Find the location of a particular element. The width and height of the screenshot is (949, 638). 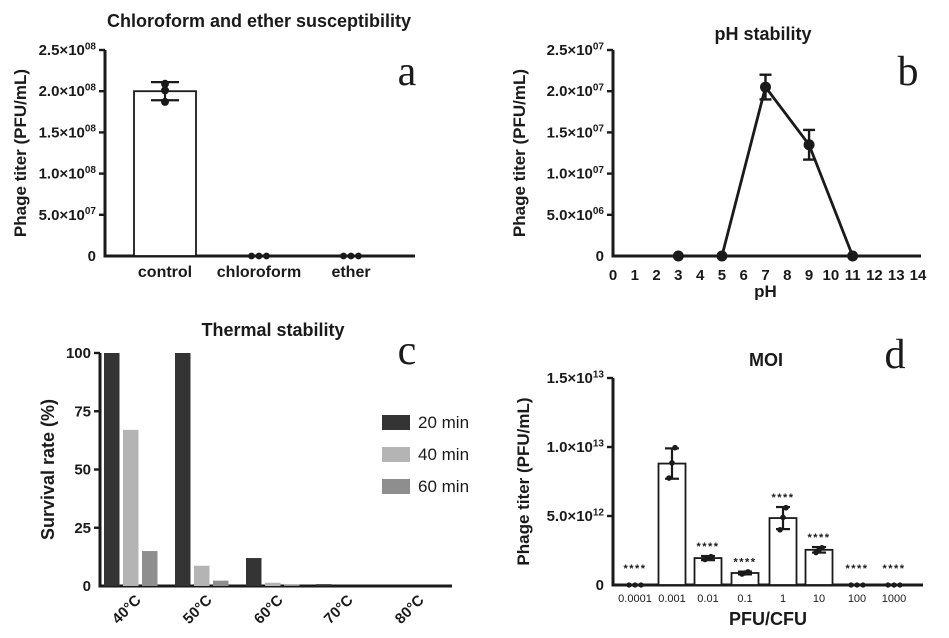

x-tick-label: control is located at coordinates (165, 272).